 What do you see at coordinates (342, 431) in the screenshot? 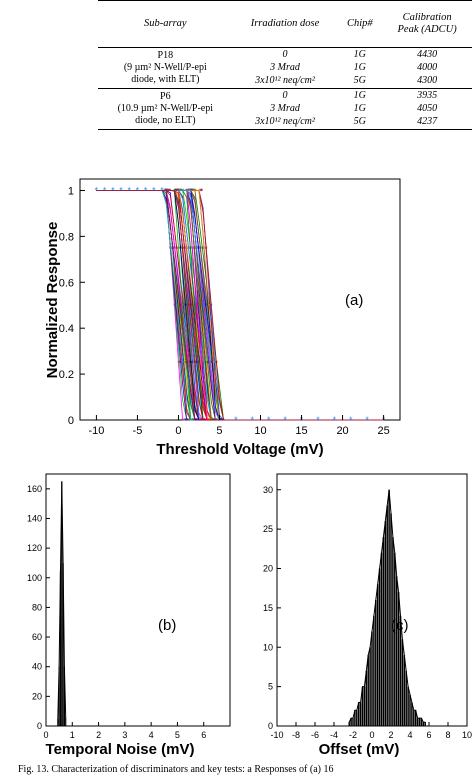
I see `x-tick-label-a: 20` at bounding box center [342, 431].